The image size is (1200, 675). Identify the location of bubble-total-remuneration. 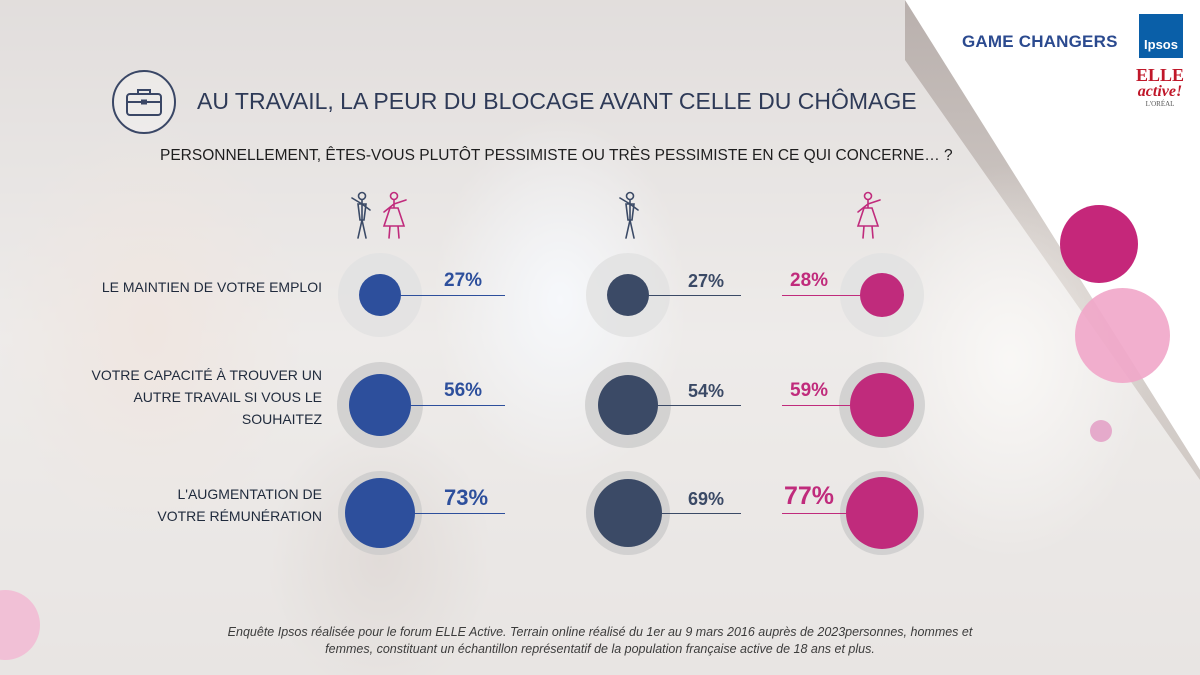
(380, 513).